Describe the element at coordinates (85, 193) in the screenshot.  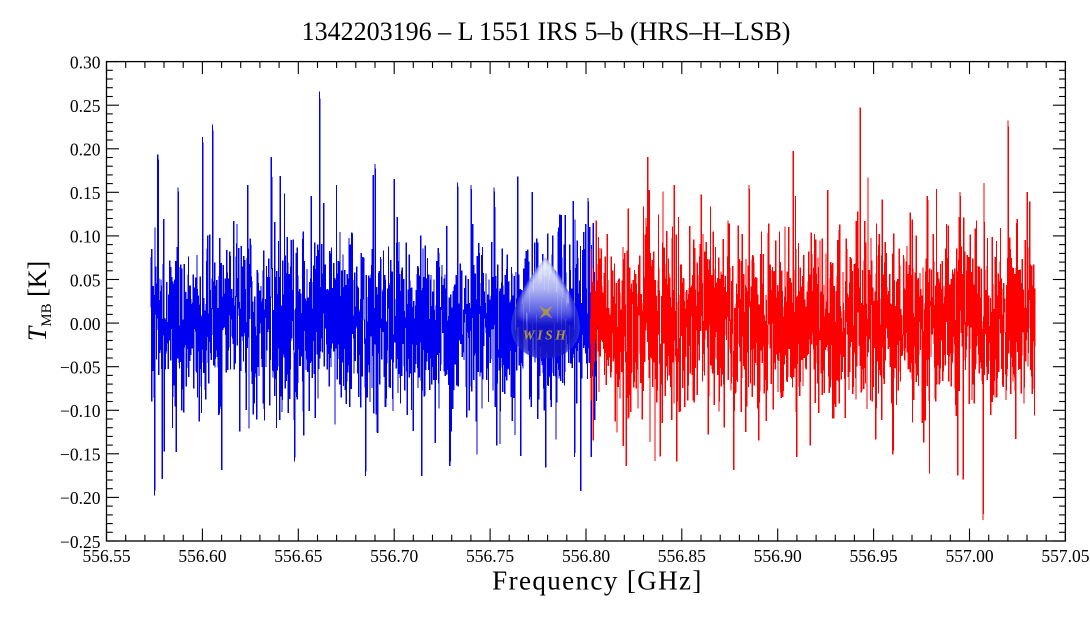
I see `svg-text: 0.15` at that location.